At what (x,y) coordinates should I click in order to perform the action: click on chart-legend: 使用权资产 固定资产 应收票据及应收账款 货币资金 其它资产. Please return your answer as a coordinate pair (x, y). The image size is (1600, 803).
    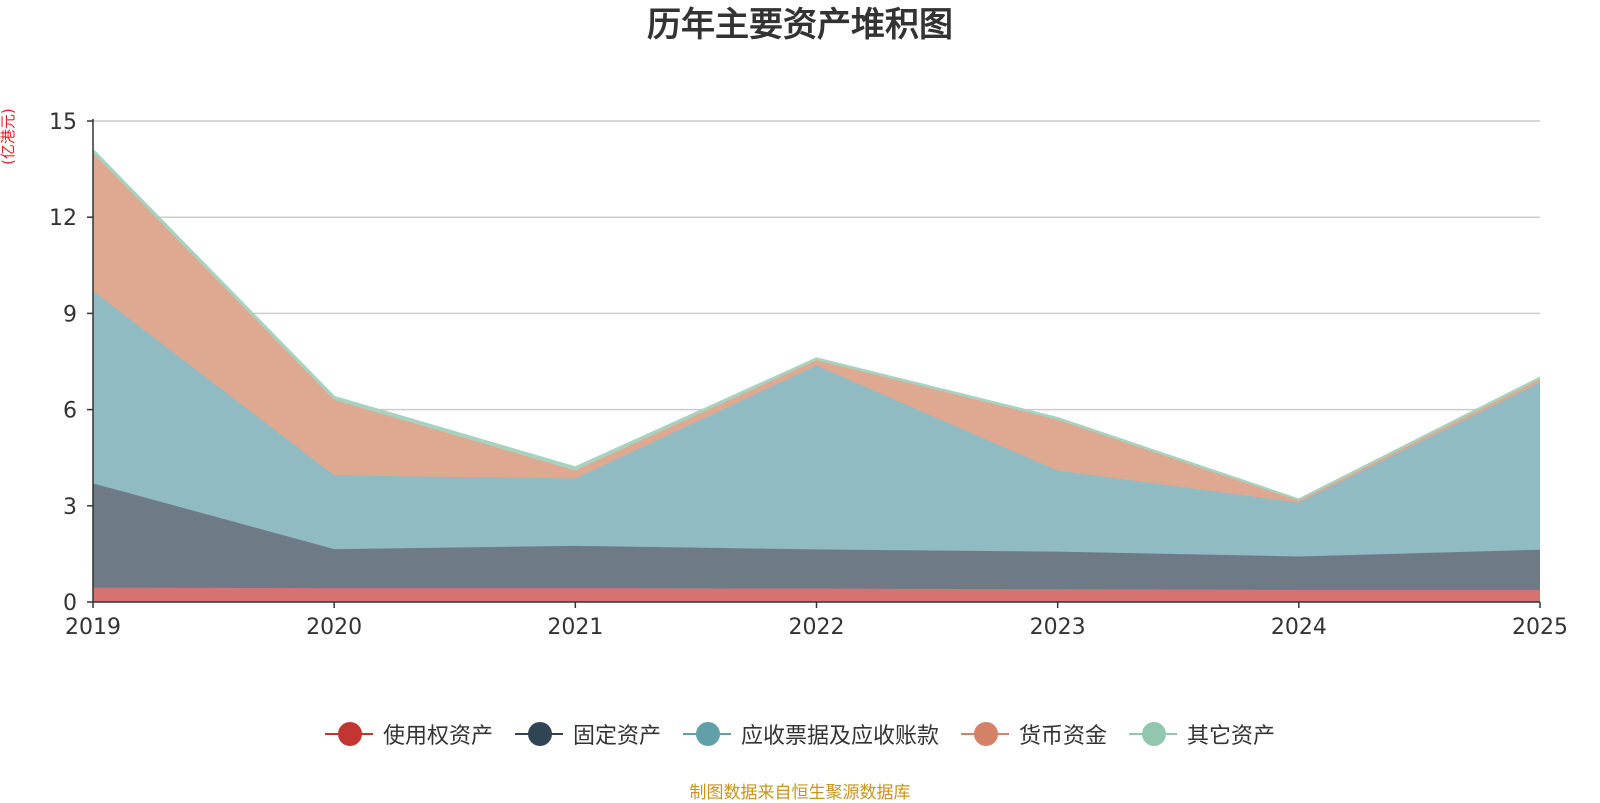
    Looking at the image, I should click on (800, 734).